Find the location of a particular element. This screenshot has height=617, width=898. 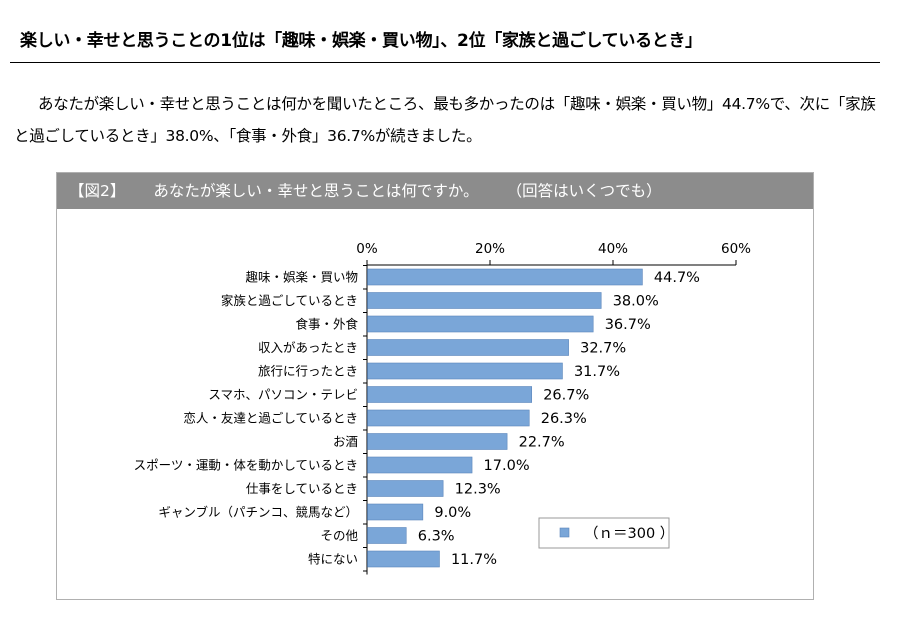

data-label: 17.0% is located at coordinates (507, 466).